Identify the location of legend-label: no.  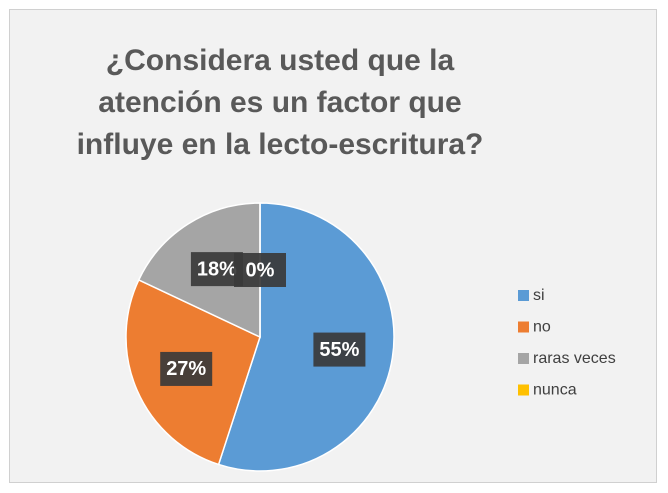
(542, 327).